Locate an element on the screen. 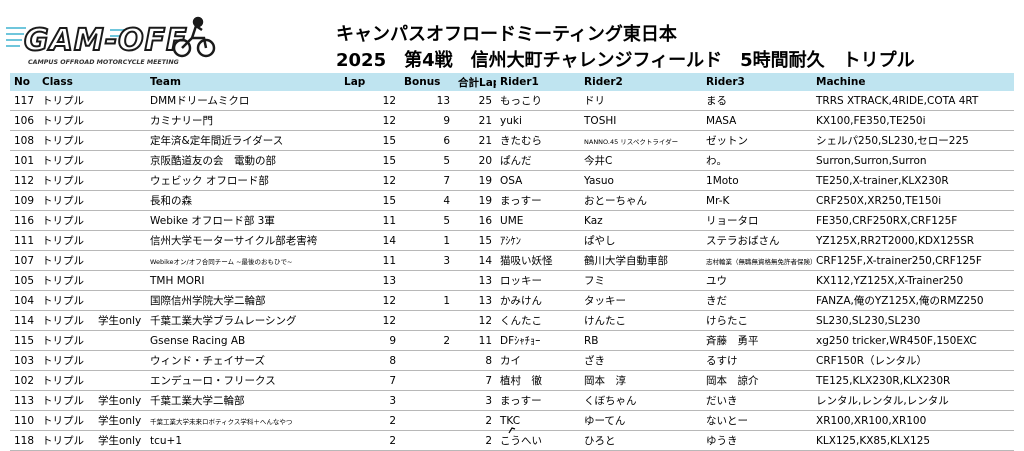 Image resolution: width=1024 pixels, height=451 pixels. cell-machine: SL230,SL230,SL230 is located at coordinates (868, 320).